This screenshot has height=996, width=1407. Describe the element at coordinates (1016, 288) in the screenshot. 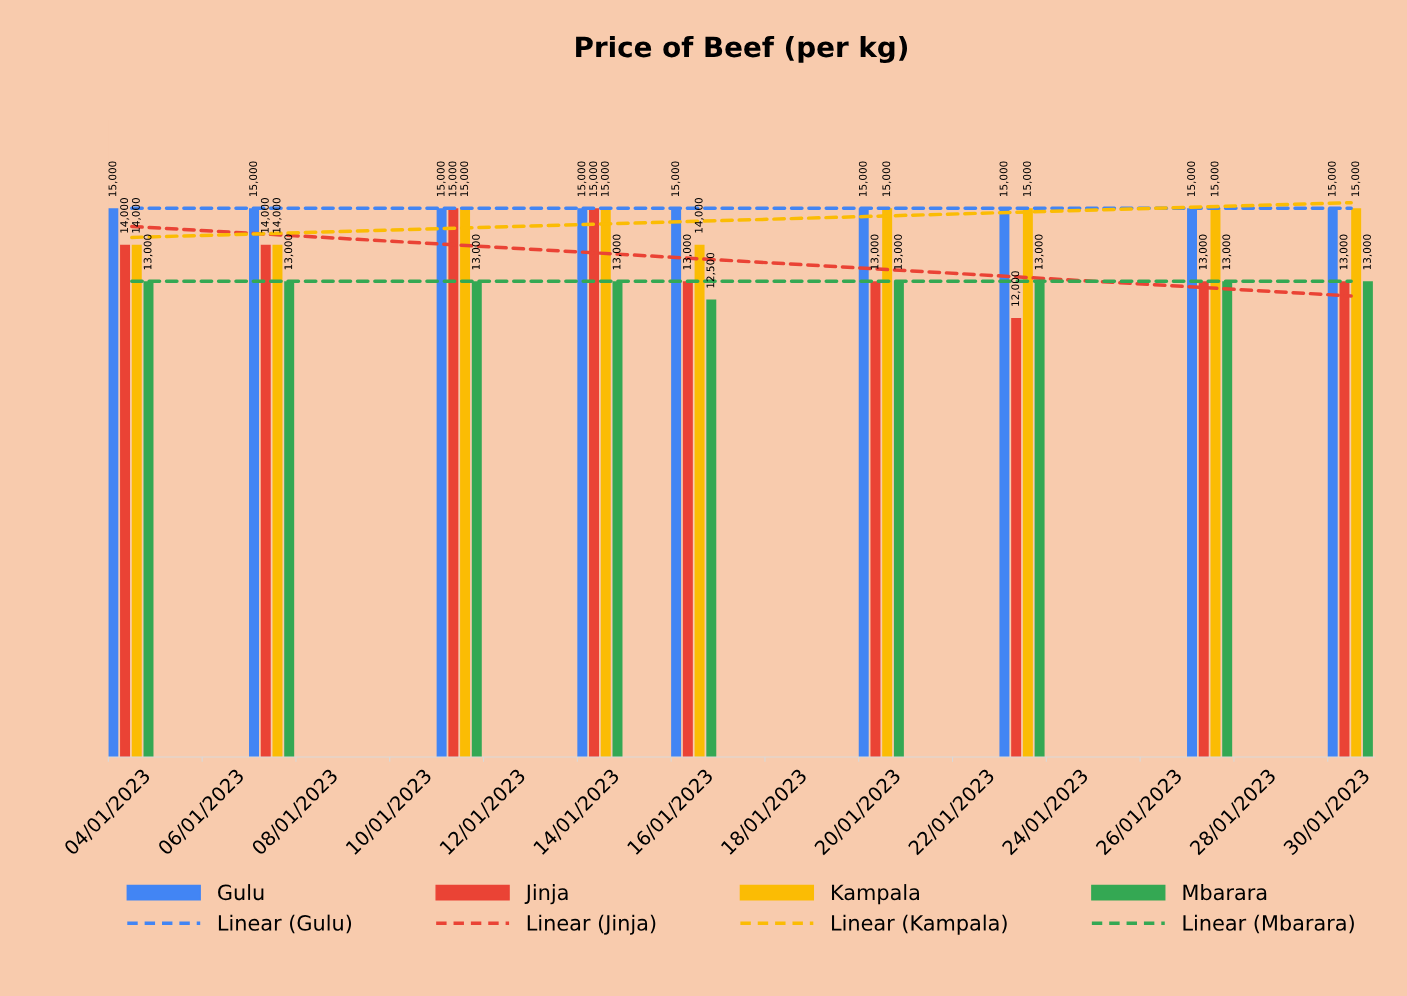

I see `data-label: 12,000` at that location.